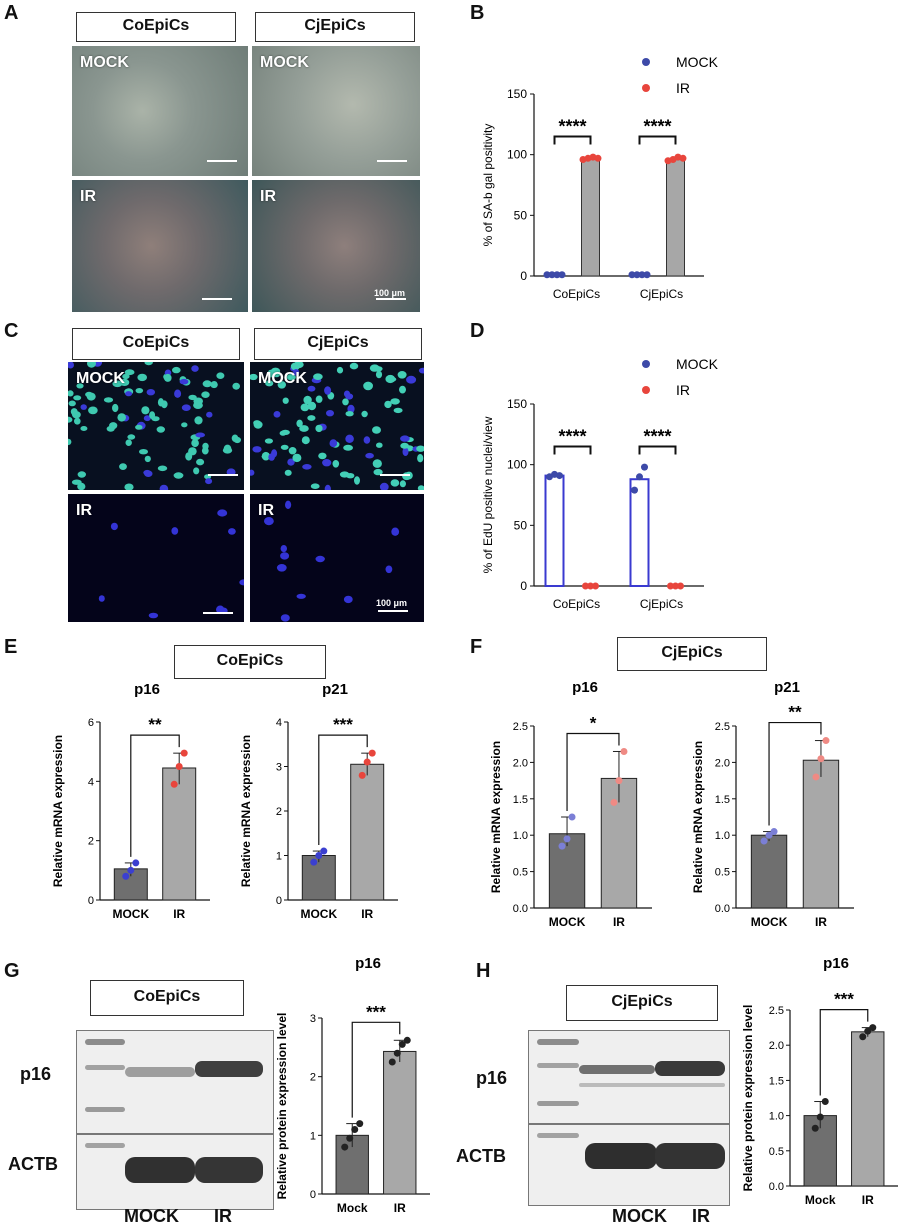 The height and width of the screenshot is (1228, 922). What do you see at coordinates (223, 475) in the screenshot?
I see `scale-bar` at bounding box center [223, 475].